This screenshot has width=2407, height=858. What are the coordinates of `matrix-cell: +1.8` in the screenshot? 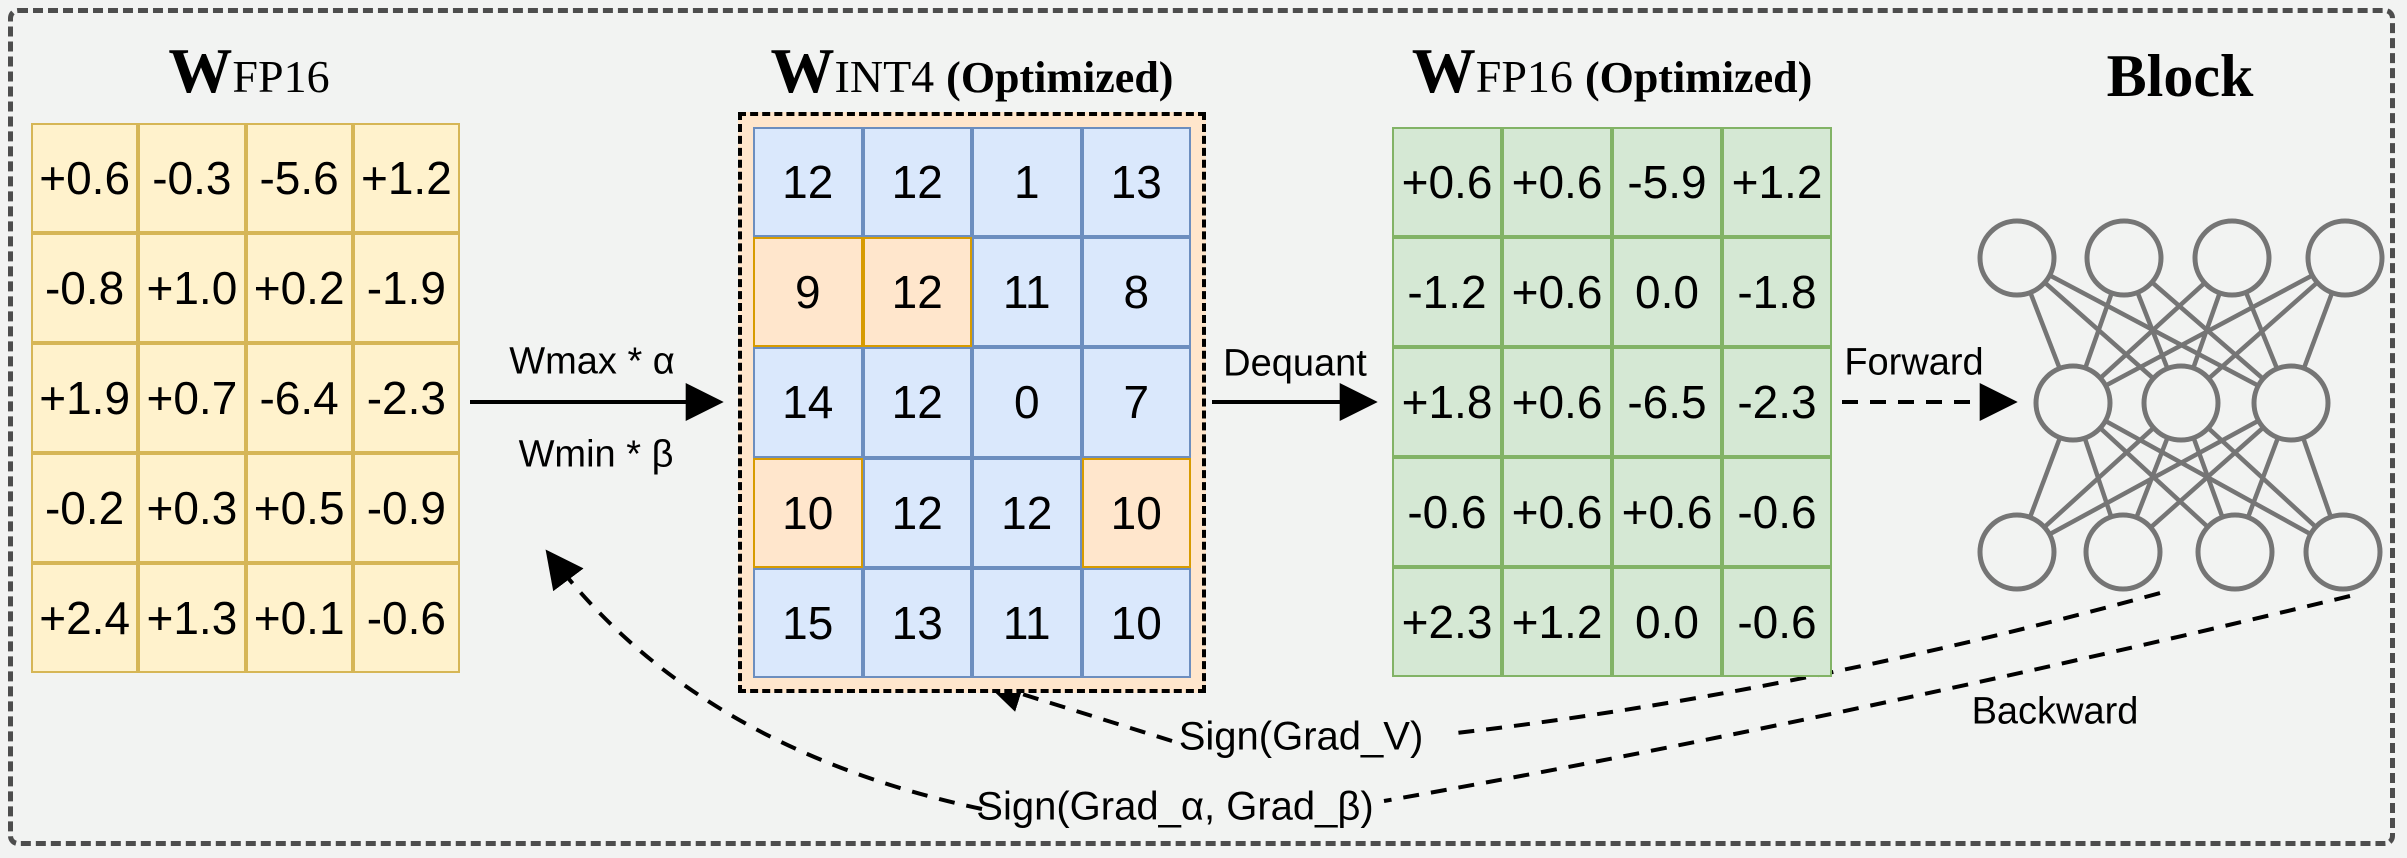 It's located at (1447, 402).